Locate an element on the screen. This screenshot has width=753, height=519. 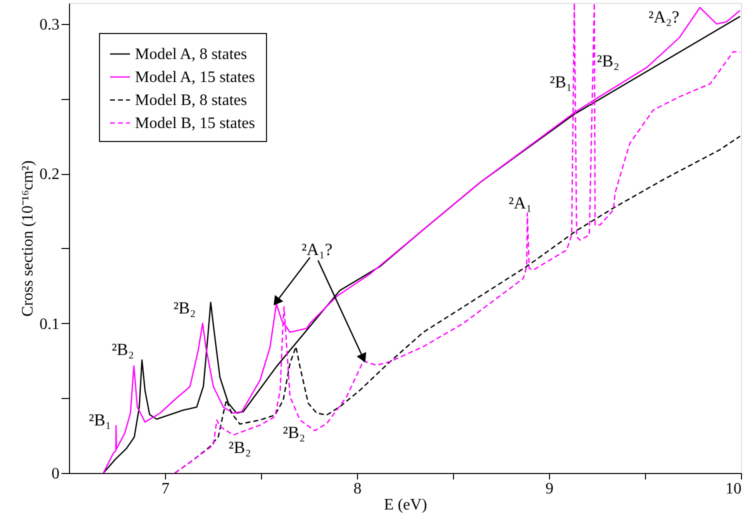
y-axis-title: Cross section (10⁻¹⁶cm²) is located at coordinates (28, 238).